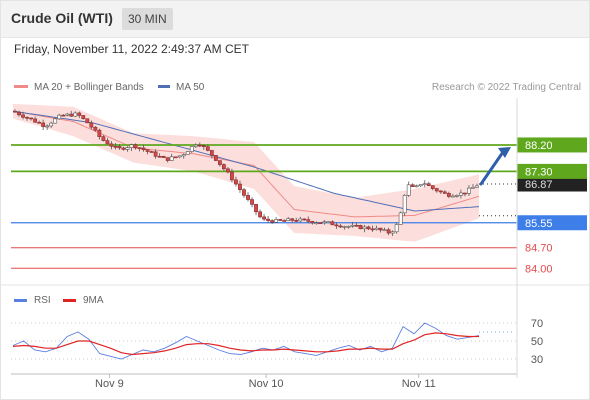 Image resolution: width=590 pixels, height=400 pixels. I want to click on time-tick-label: Nov 9, so click(109, 384).